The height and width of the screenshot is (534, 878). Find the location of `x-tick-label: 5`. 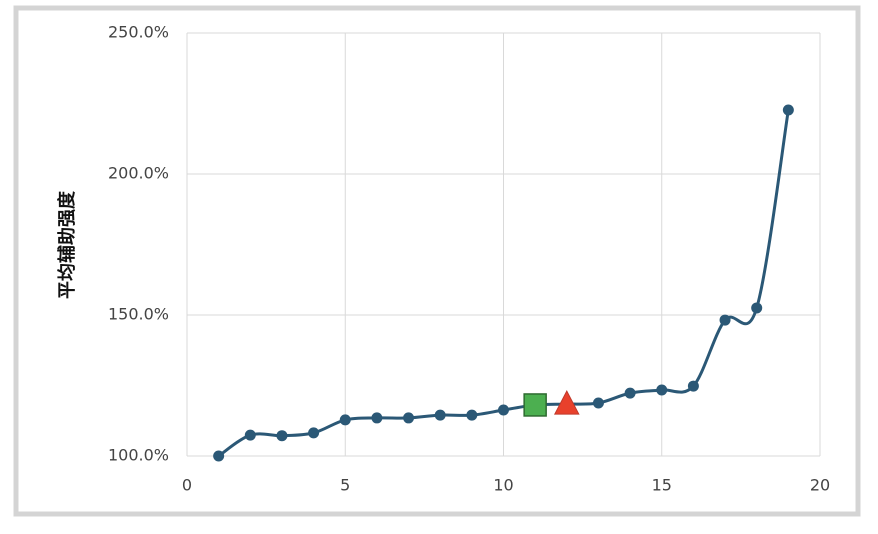

x-tick-label: 5 is located at coordinates (345, 485).